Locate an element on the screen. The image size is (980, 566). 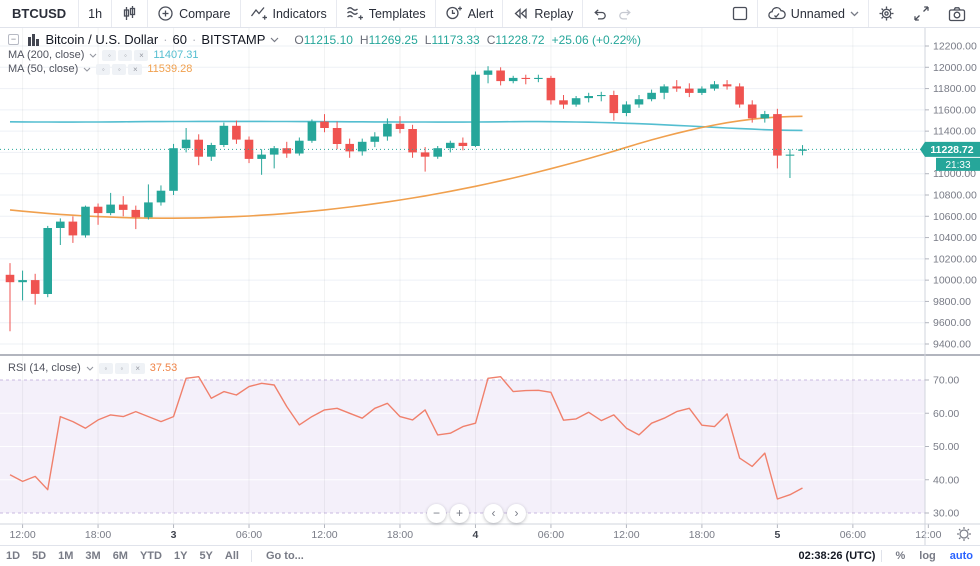
alert-button: Alert is located at coordinates (469, 13).